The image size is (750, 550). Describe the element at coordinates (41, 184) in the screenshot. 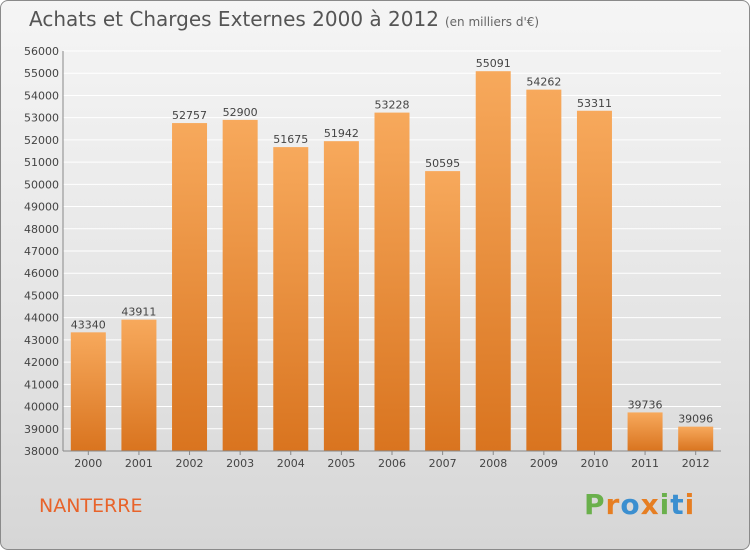

I see `y-tick-label: 50000` at that location.